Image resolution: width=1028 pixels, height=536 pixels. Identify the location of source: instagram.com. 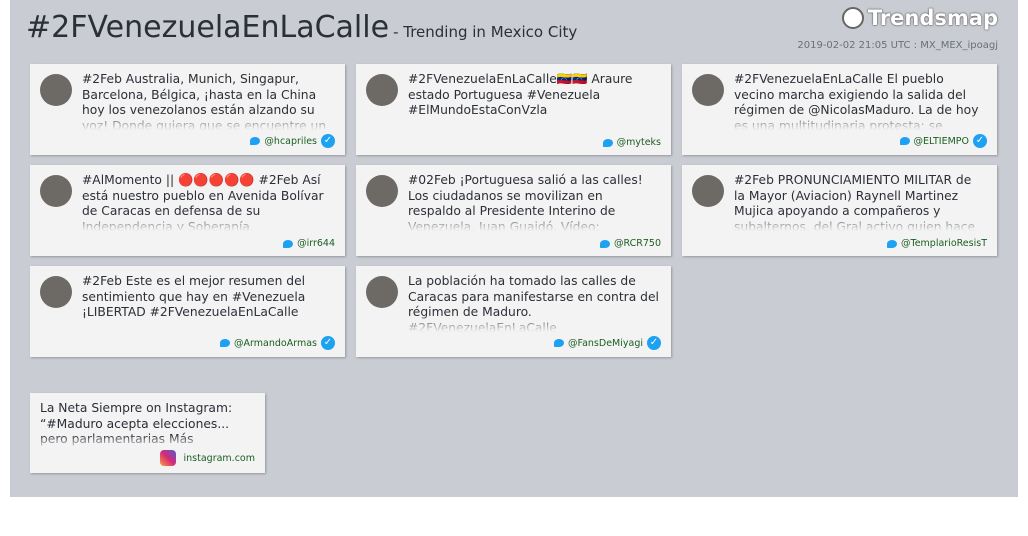
(219, 458).